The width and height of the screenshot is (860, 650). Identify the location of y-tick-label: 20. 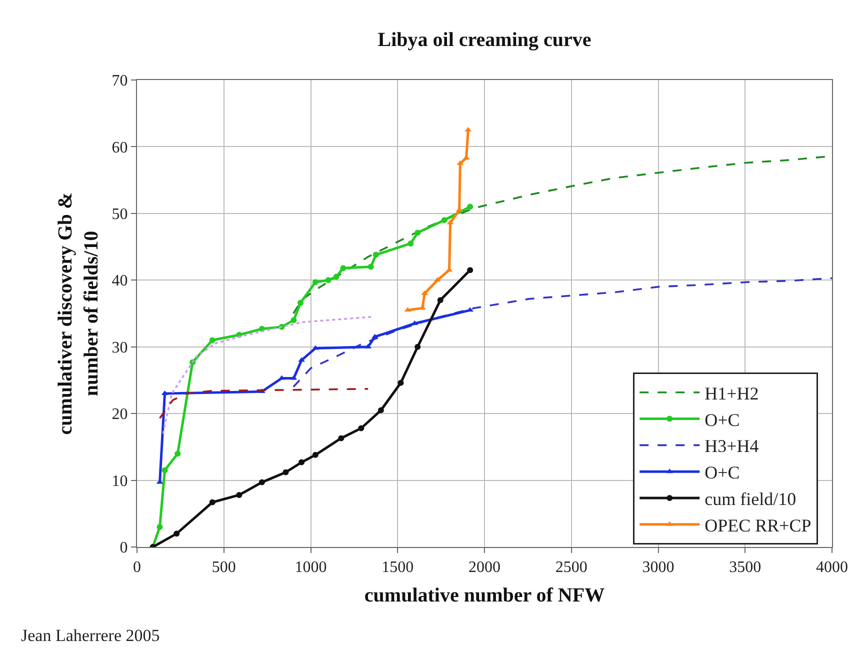
(120, 415).